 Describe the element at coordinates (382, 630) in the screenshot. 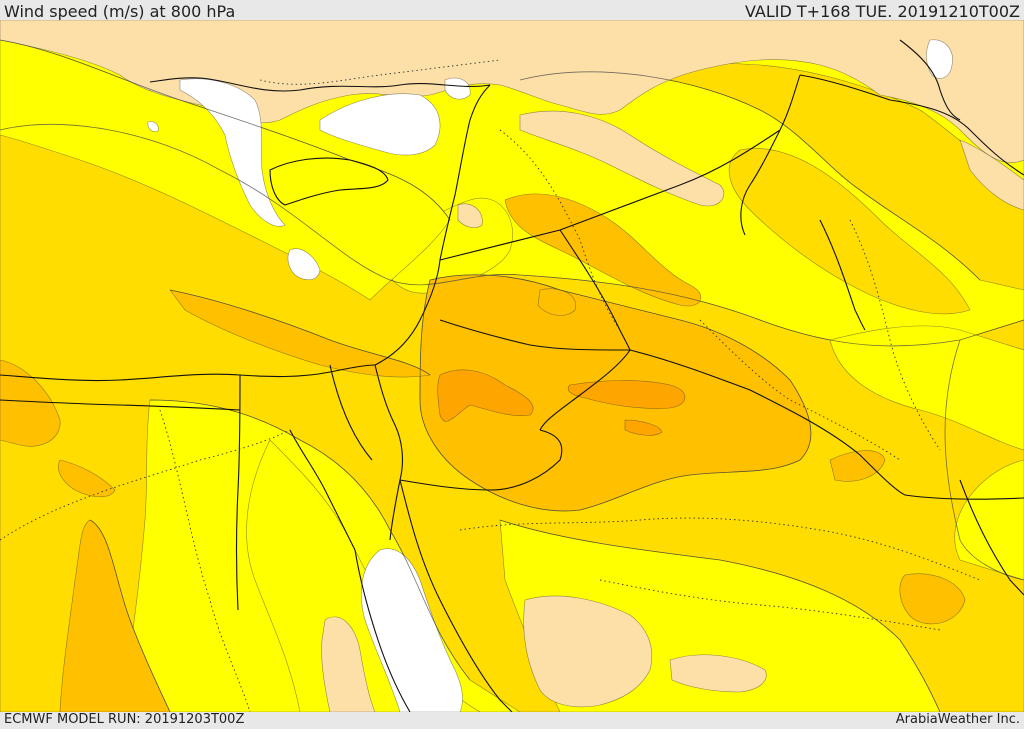

I see `coastline-red-sea-west` at that location.